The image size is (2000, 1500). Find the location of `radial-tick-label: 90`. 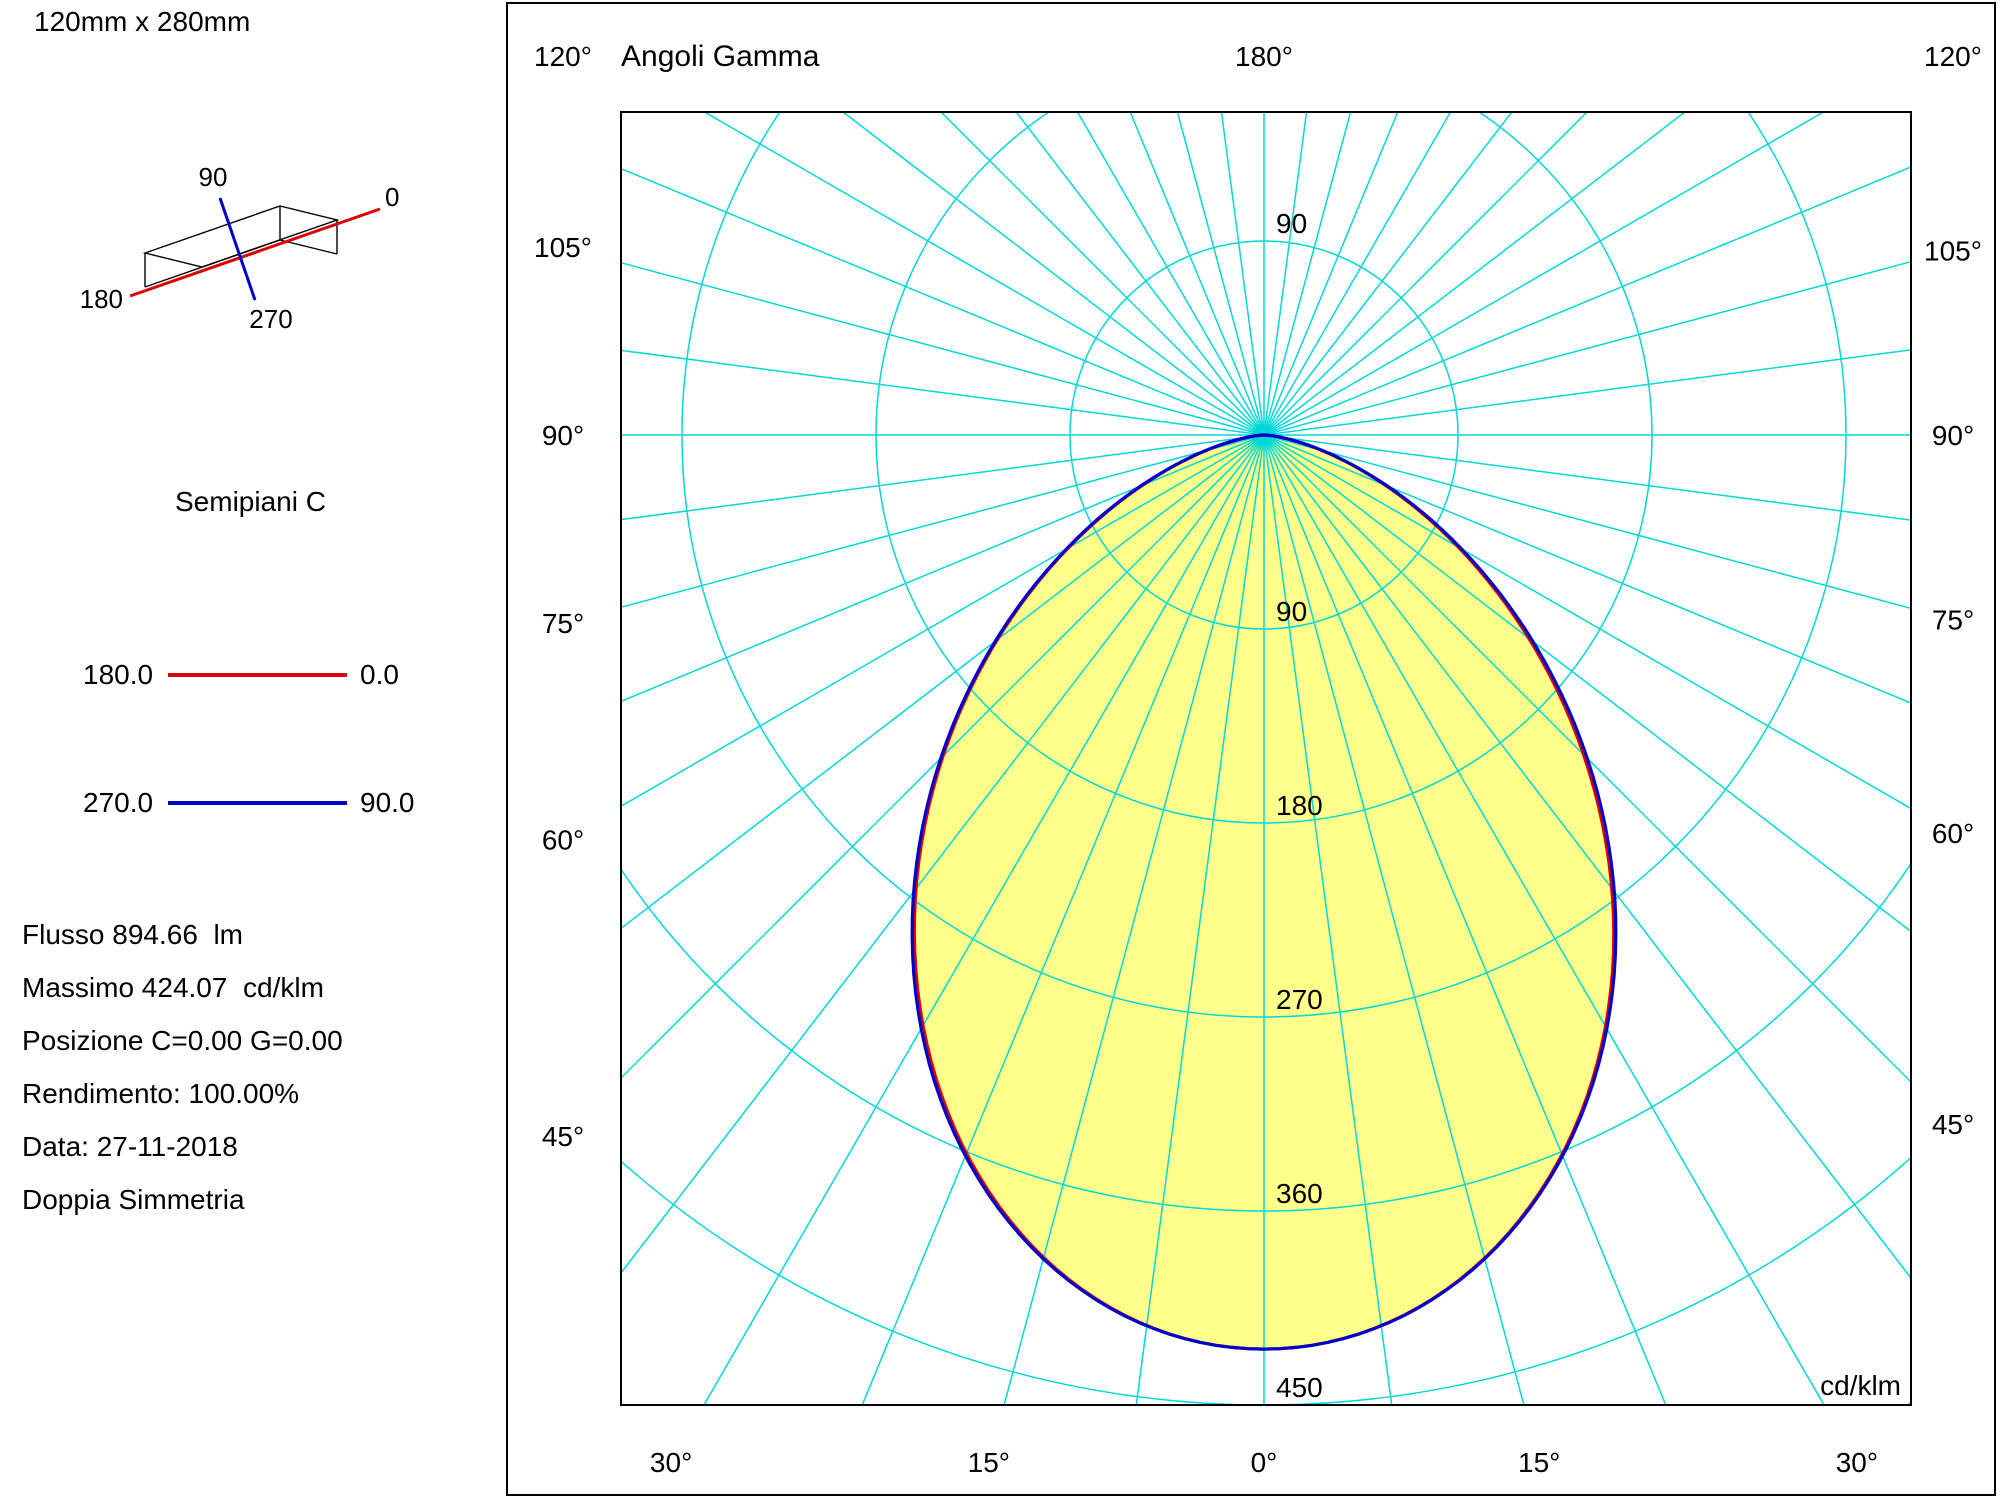

radial-tick-label: 90 is located at coordinates (1291, 611).